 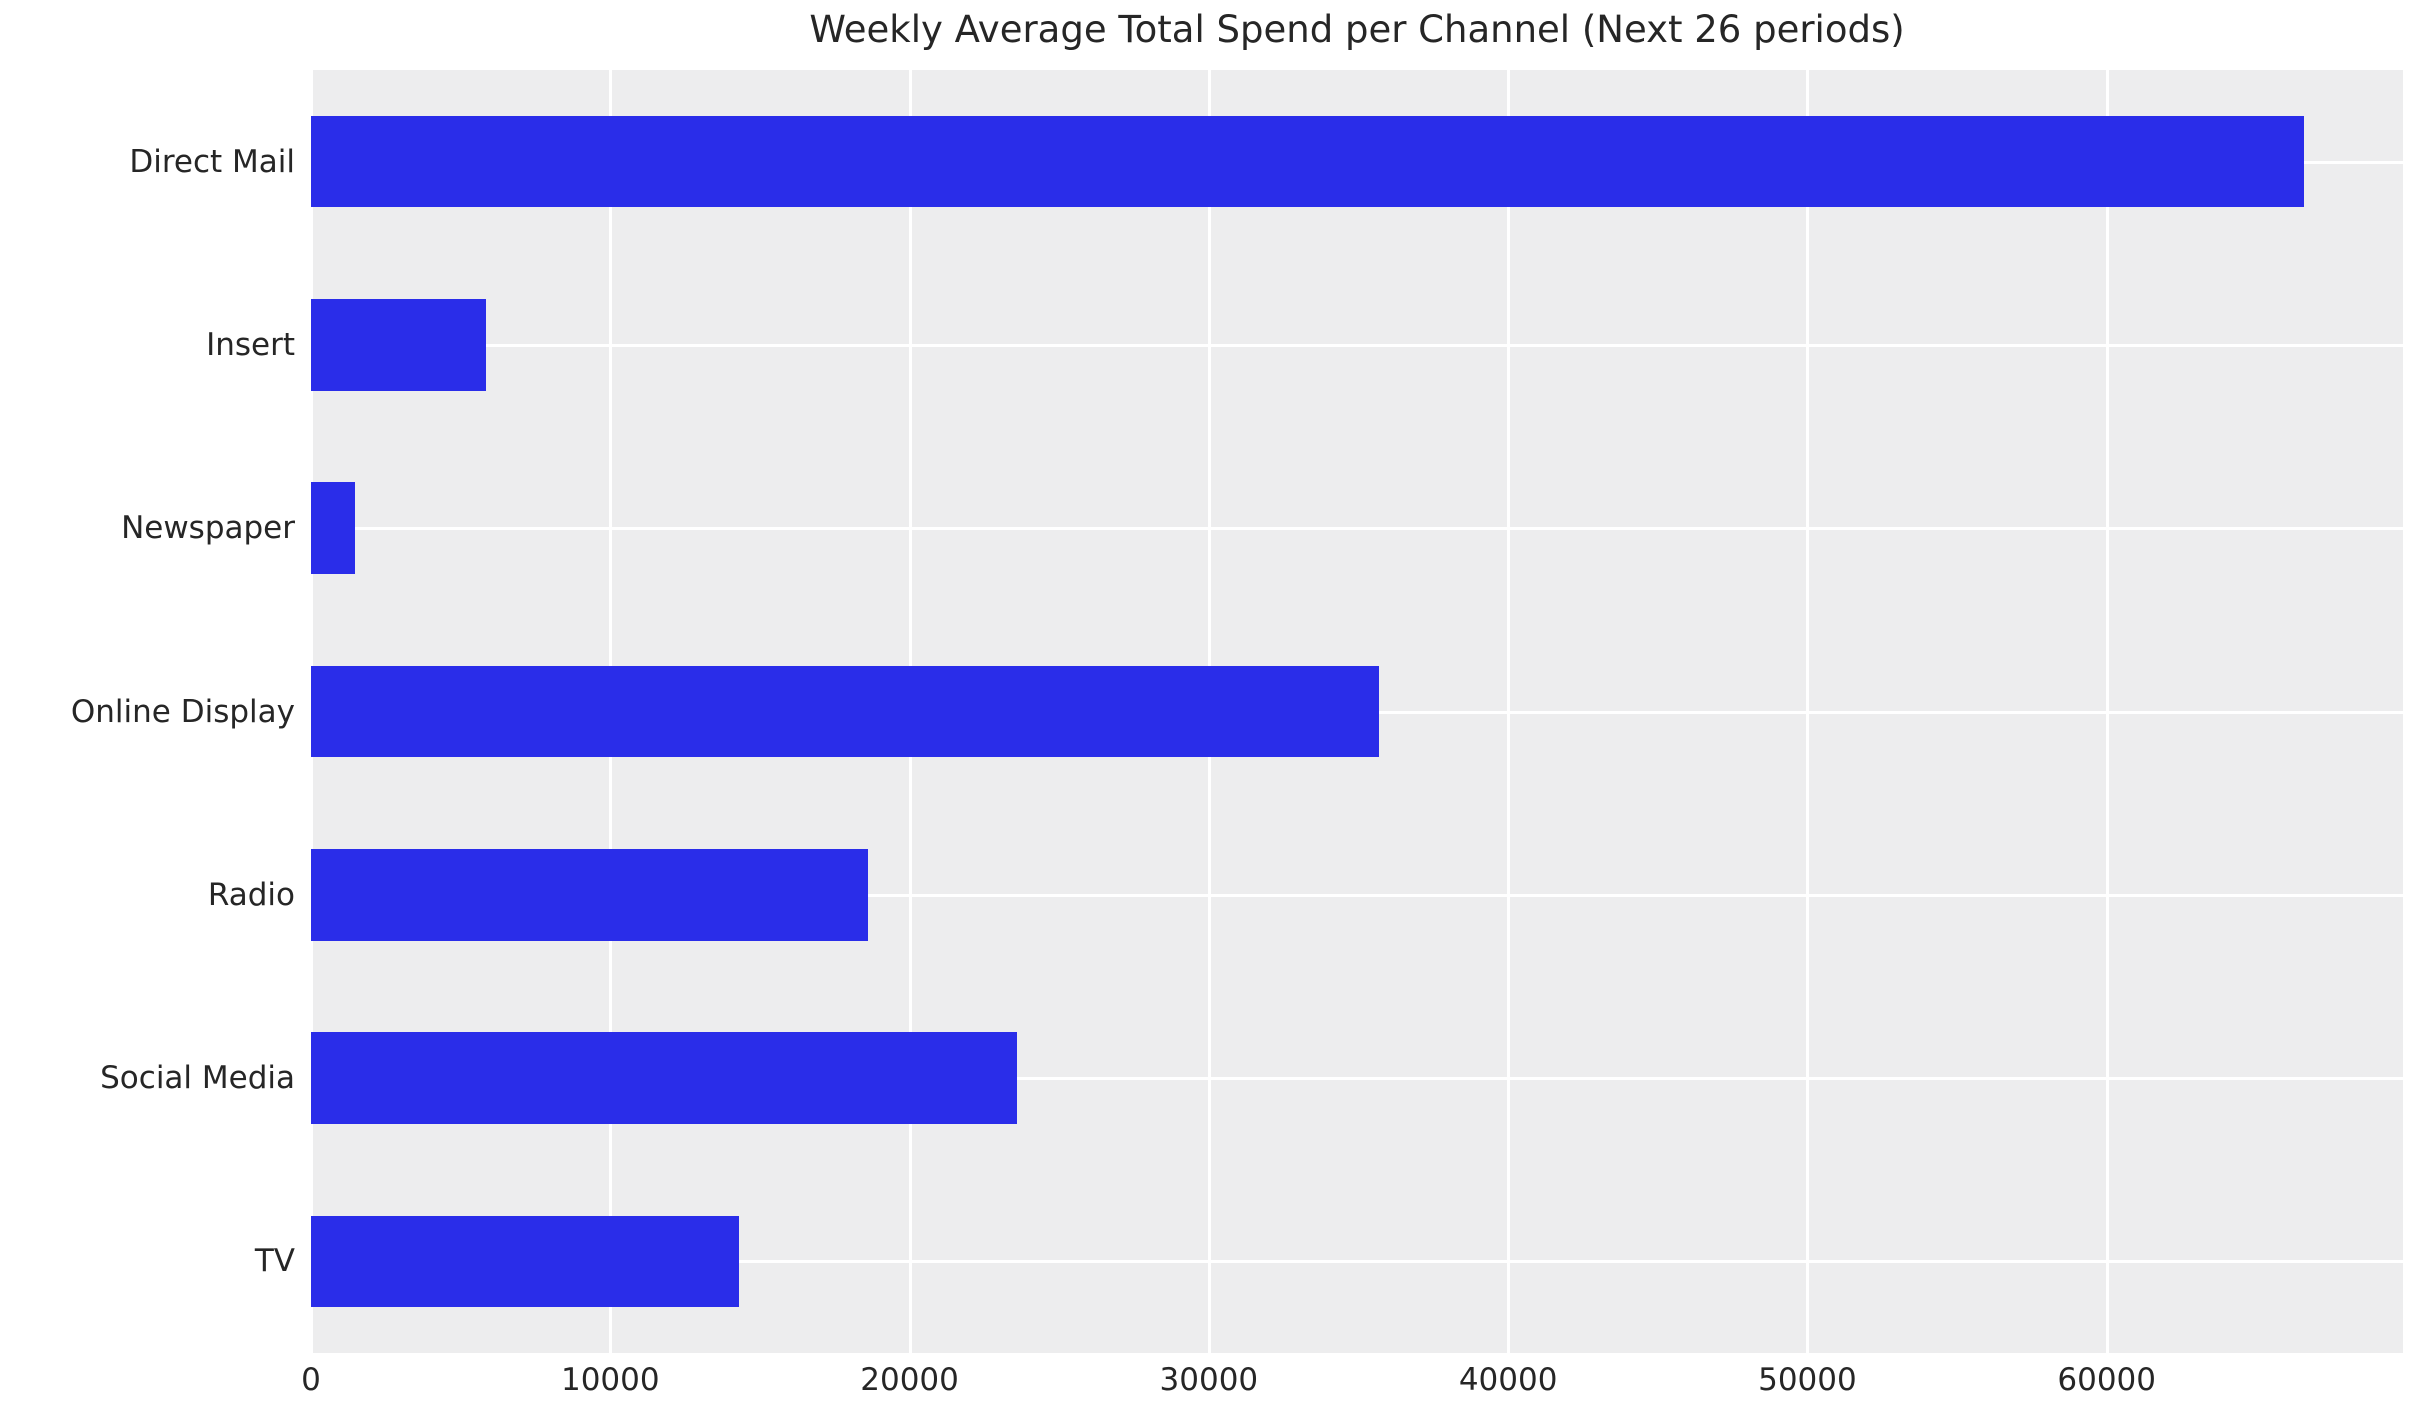 I want to click on y-tick-label-insert: Insert, so click(x=250, y=344).